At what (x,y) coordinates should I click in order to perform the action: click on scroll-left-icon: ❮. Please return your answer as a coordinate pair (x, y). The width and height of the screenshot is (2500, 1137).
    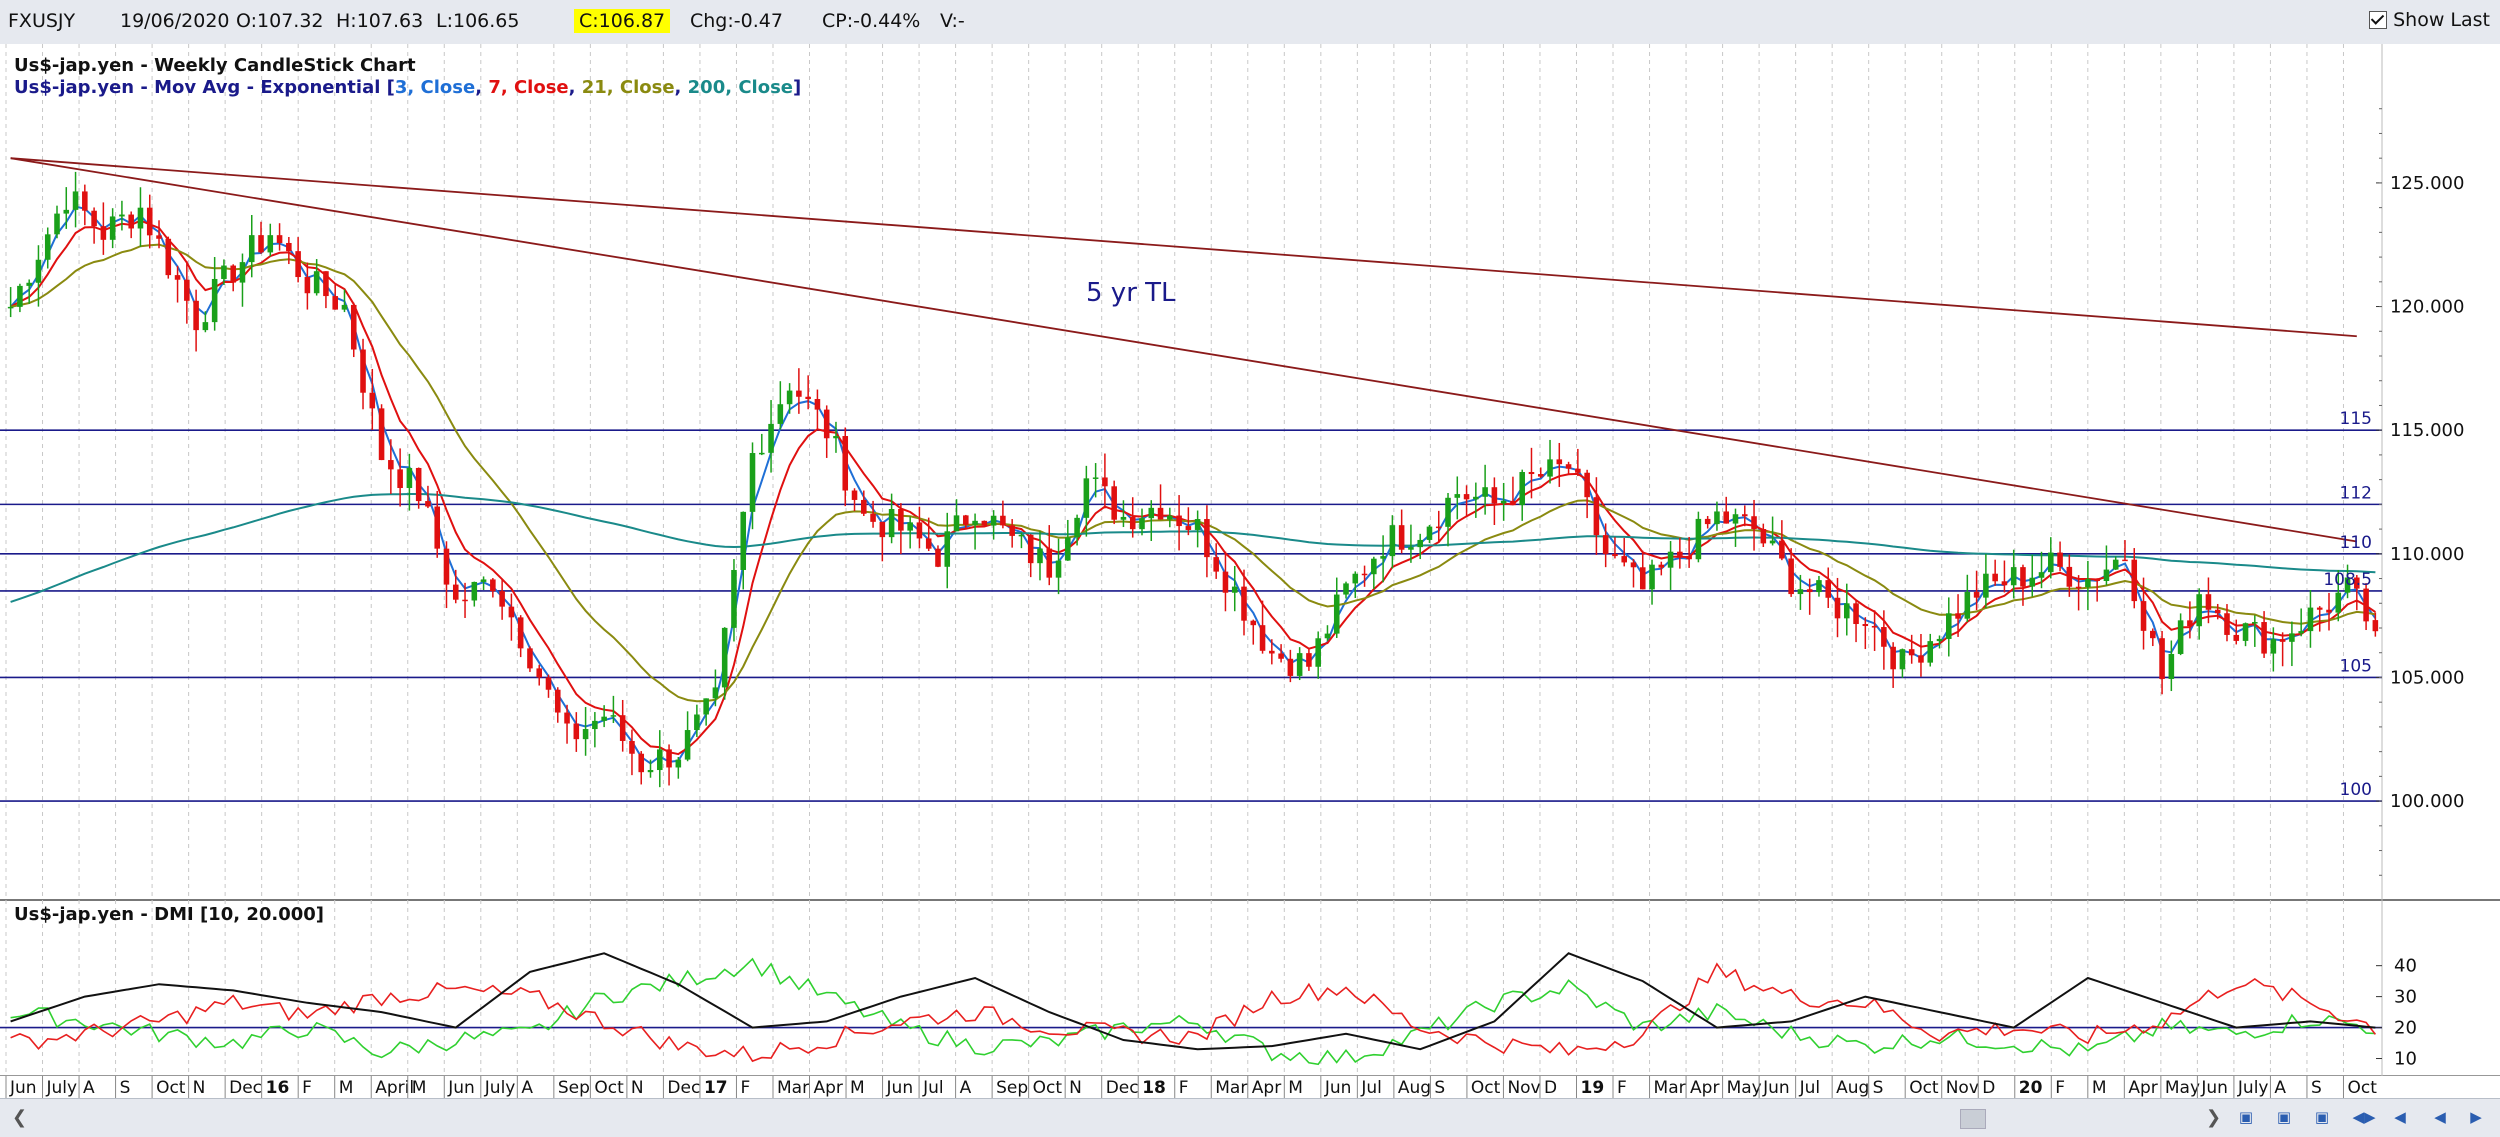
    Looking at the image, I should click on (20, 1117).